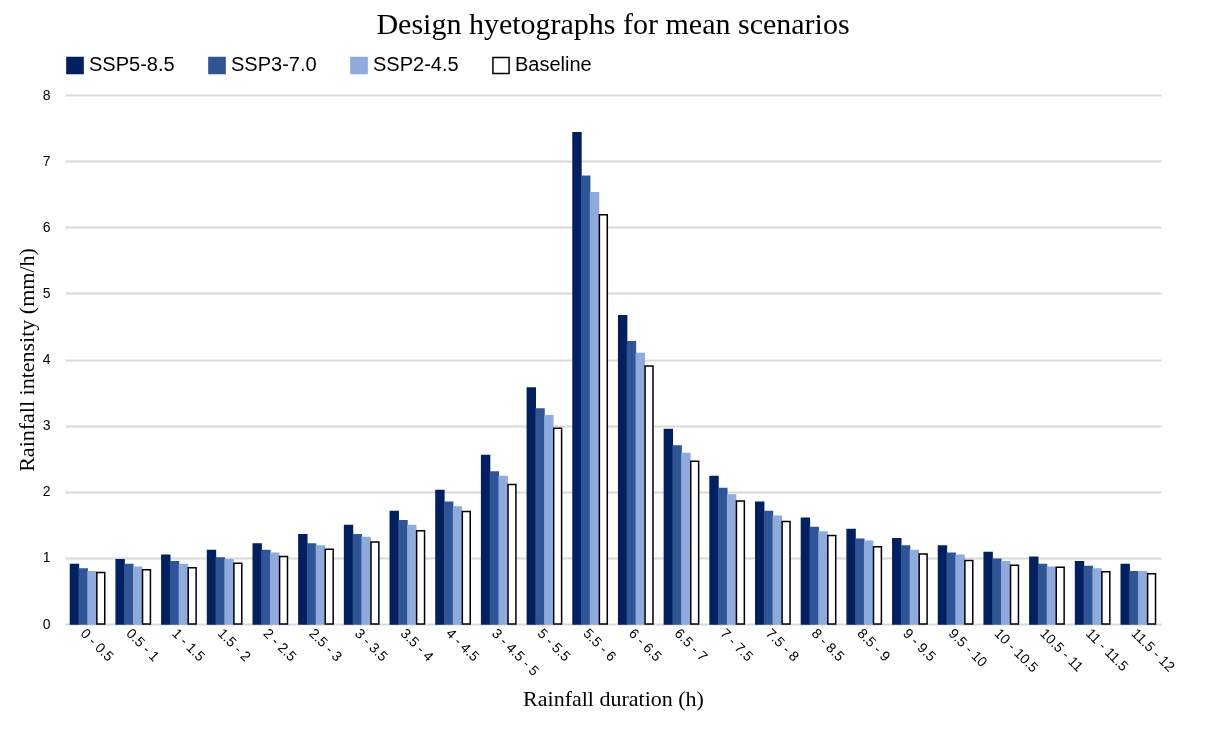 The image size is (1211, 740). Describe the element at coordinates (645, 645) in the screenshot. I see `x-tick-label: 6 - 6.5` at that location.